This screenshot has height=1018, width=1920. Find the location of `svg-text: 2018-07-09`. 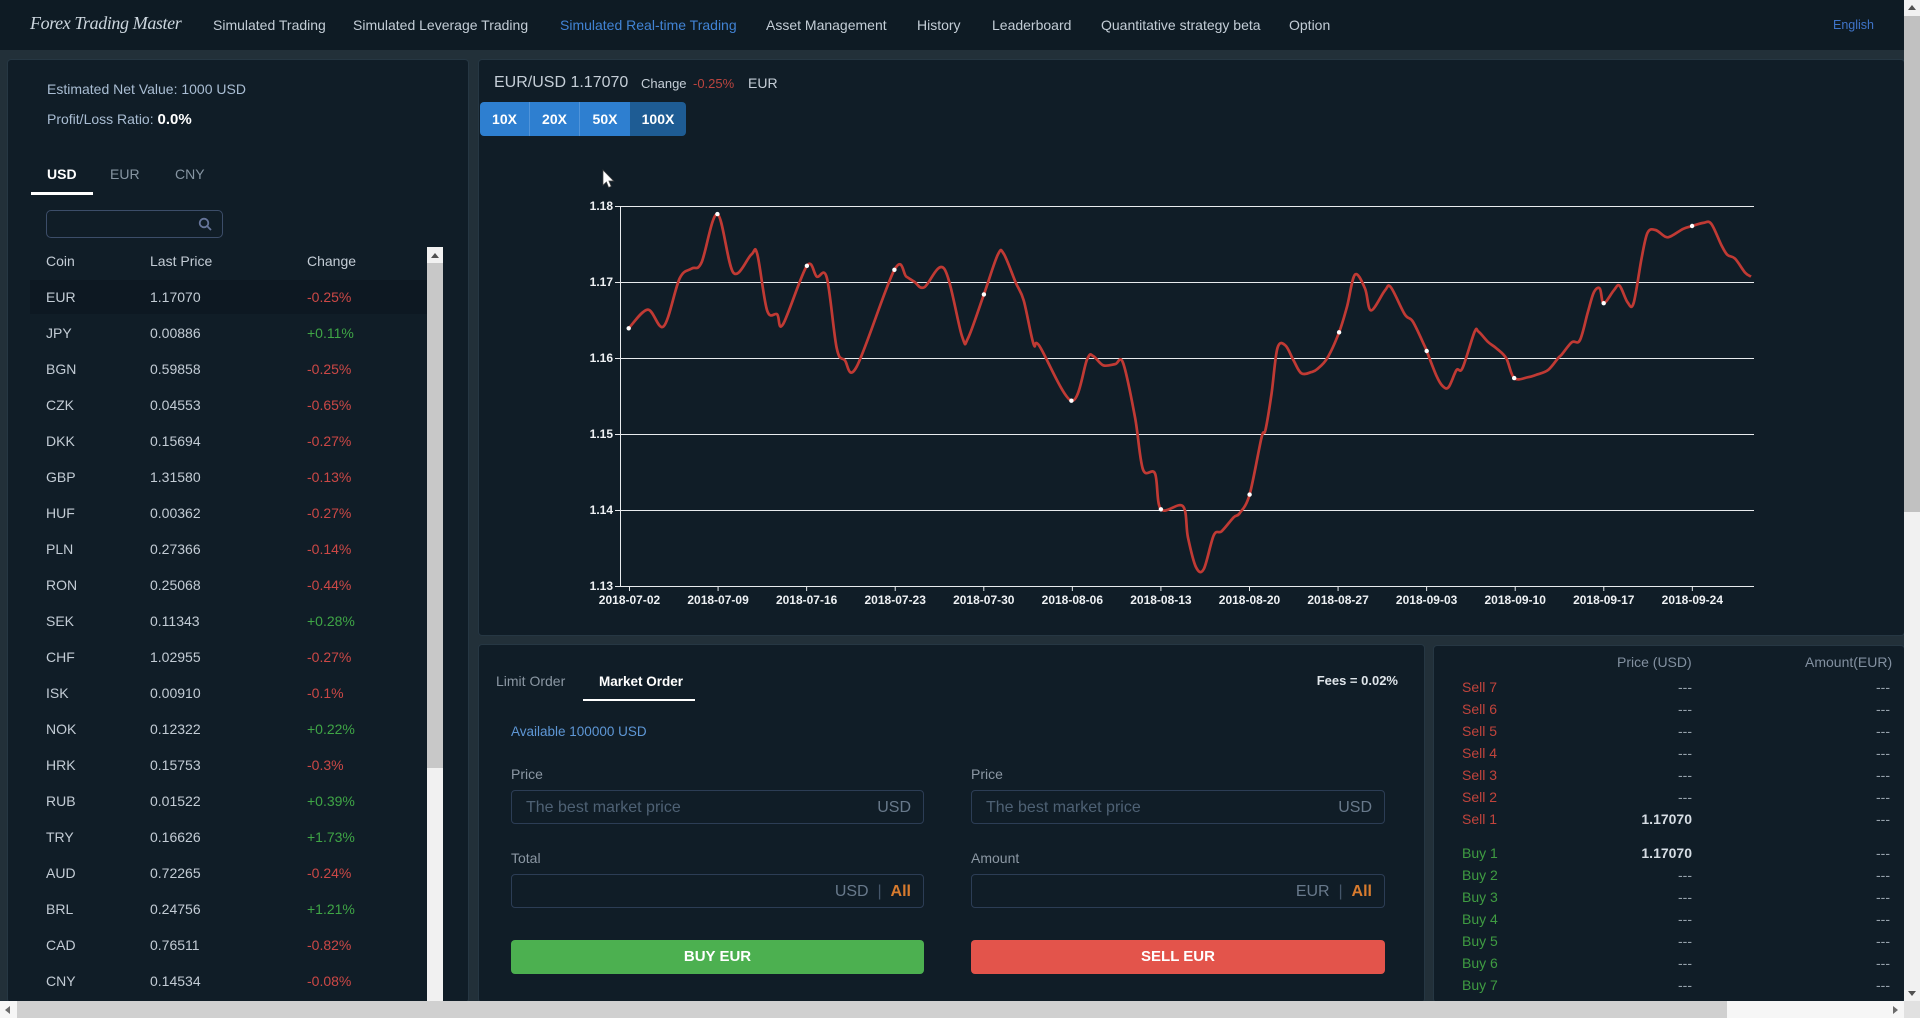

svg-text: 2018-07-09 is located at coordinates (718, 600).